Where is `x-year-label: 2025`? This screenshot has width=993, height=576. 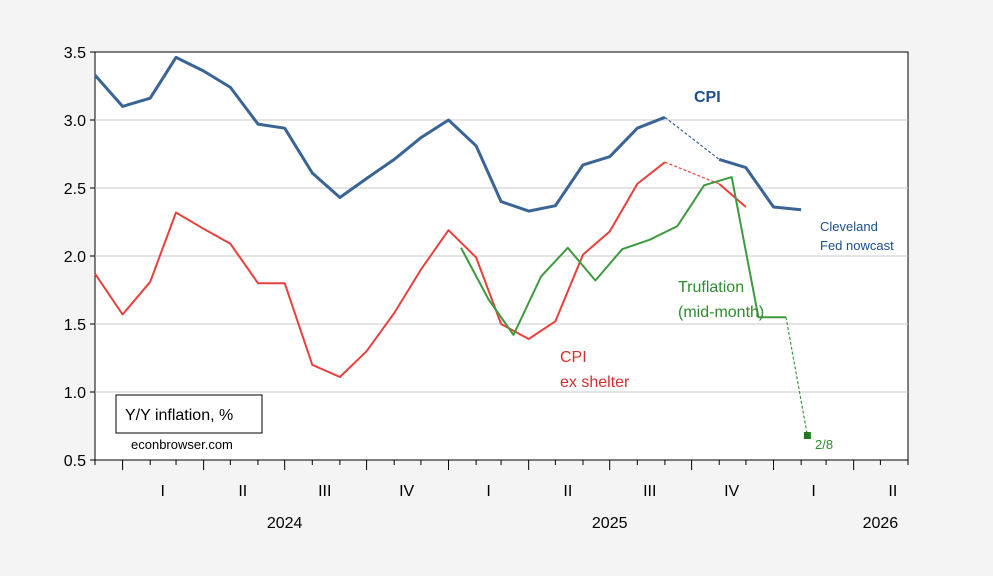
x-year-label: 2025 is located at coordinates (610, 523).